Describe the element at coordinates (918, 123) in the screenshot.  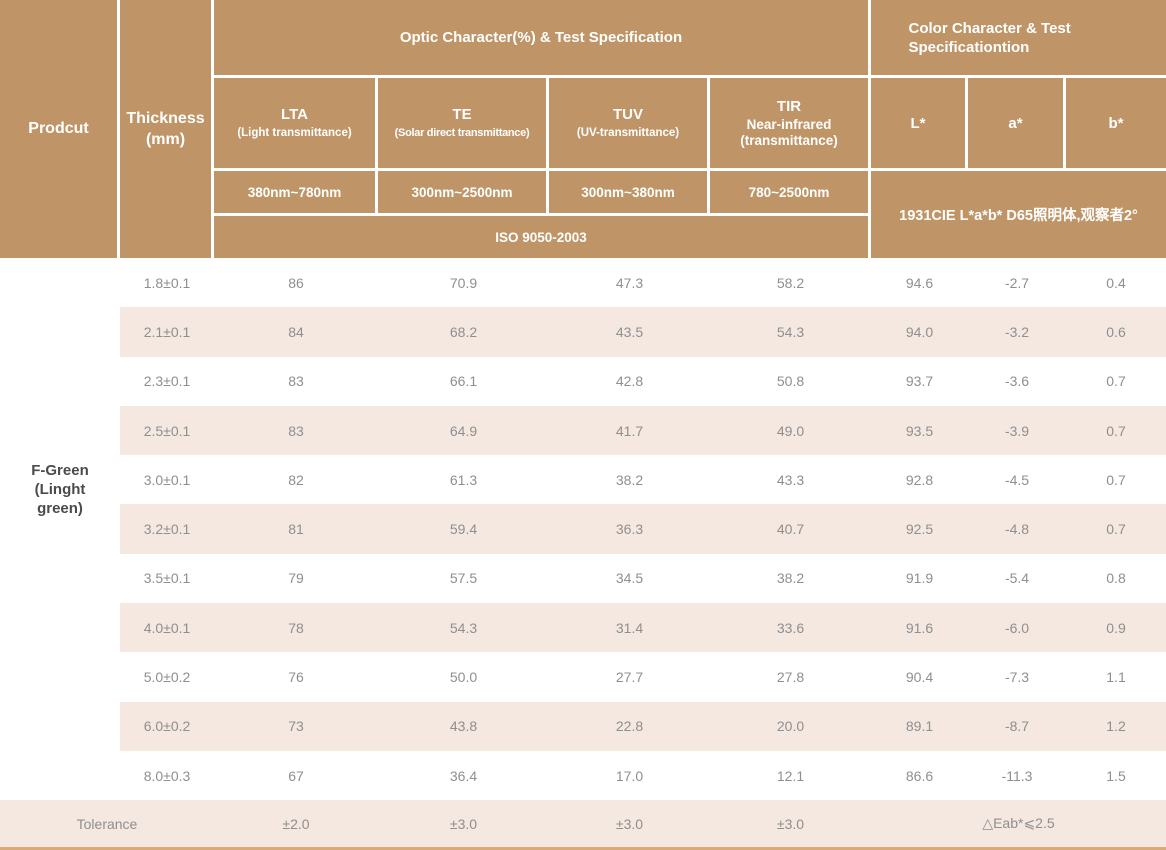
I see `column-header-lstar: L*` at that location.